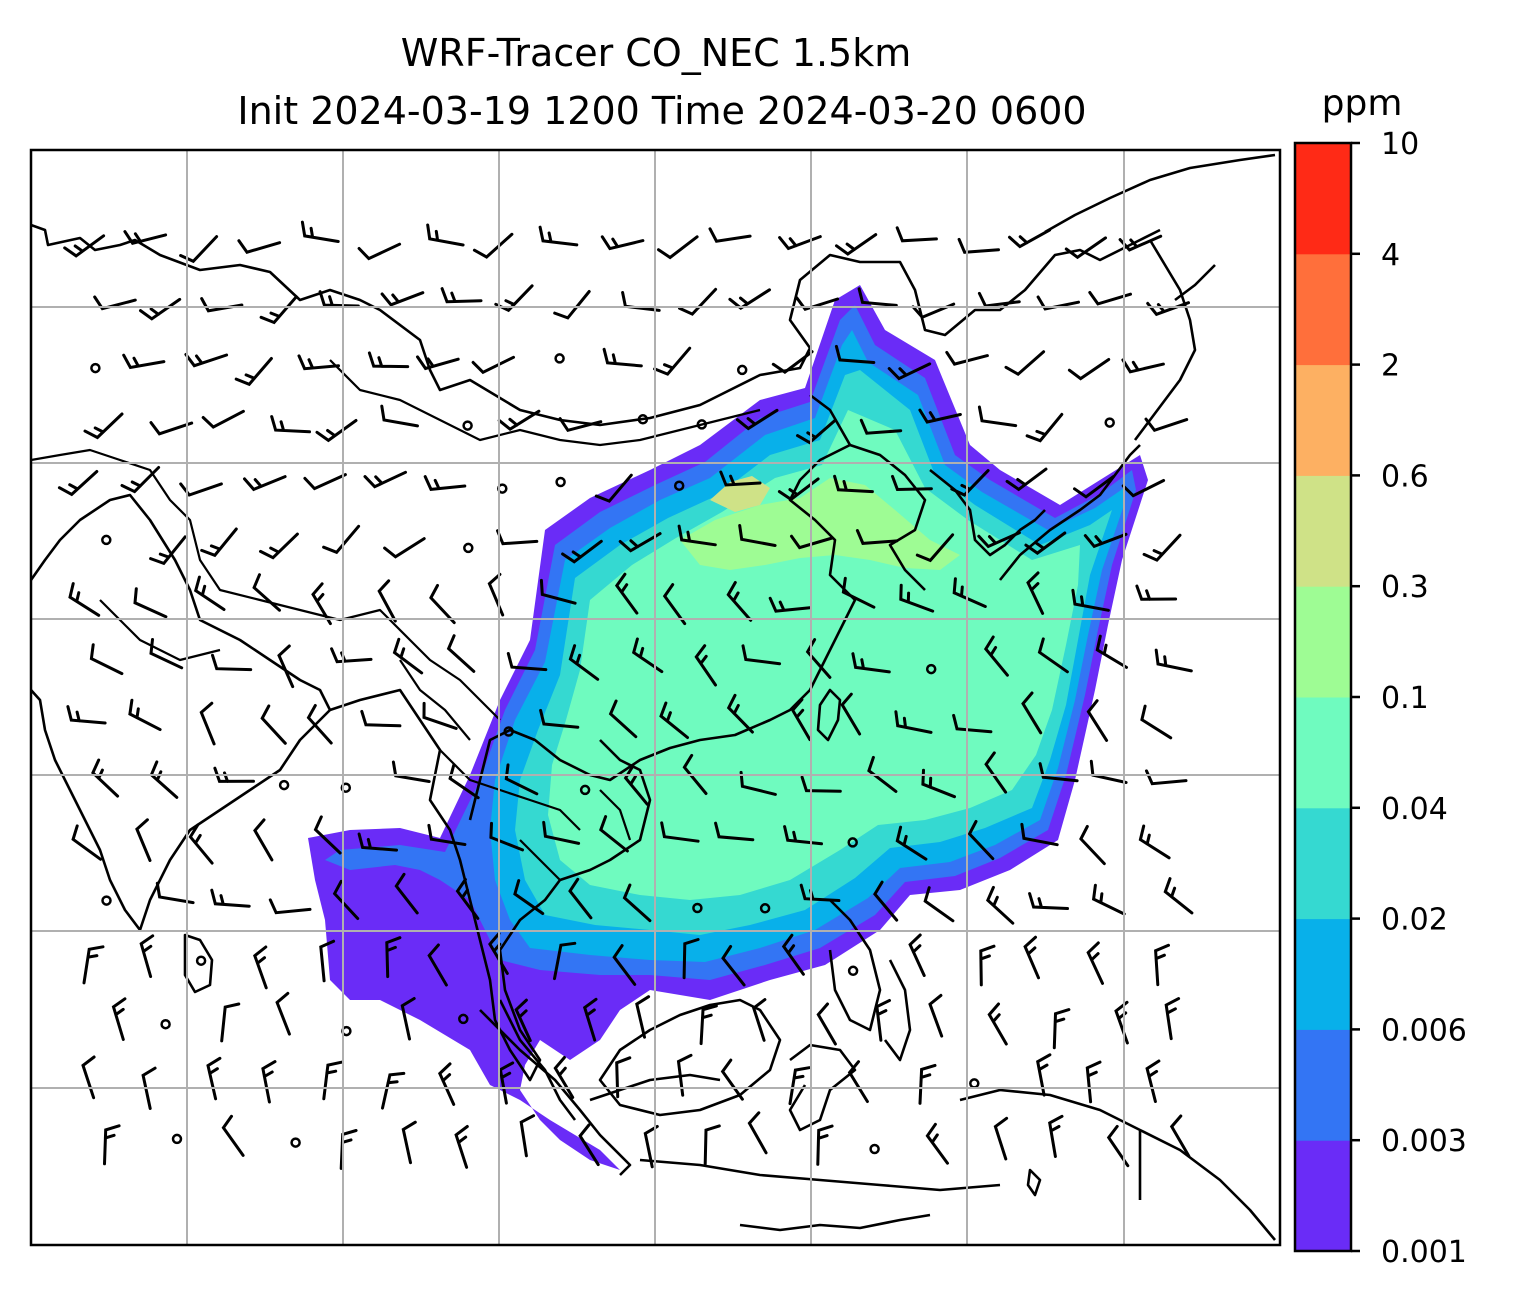  What do you see at coordinates (829, 715) in the screenshot?
I see `coastline-taiwan` at bounding box center [829, 715].